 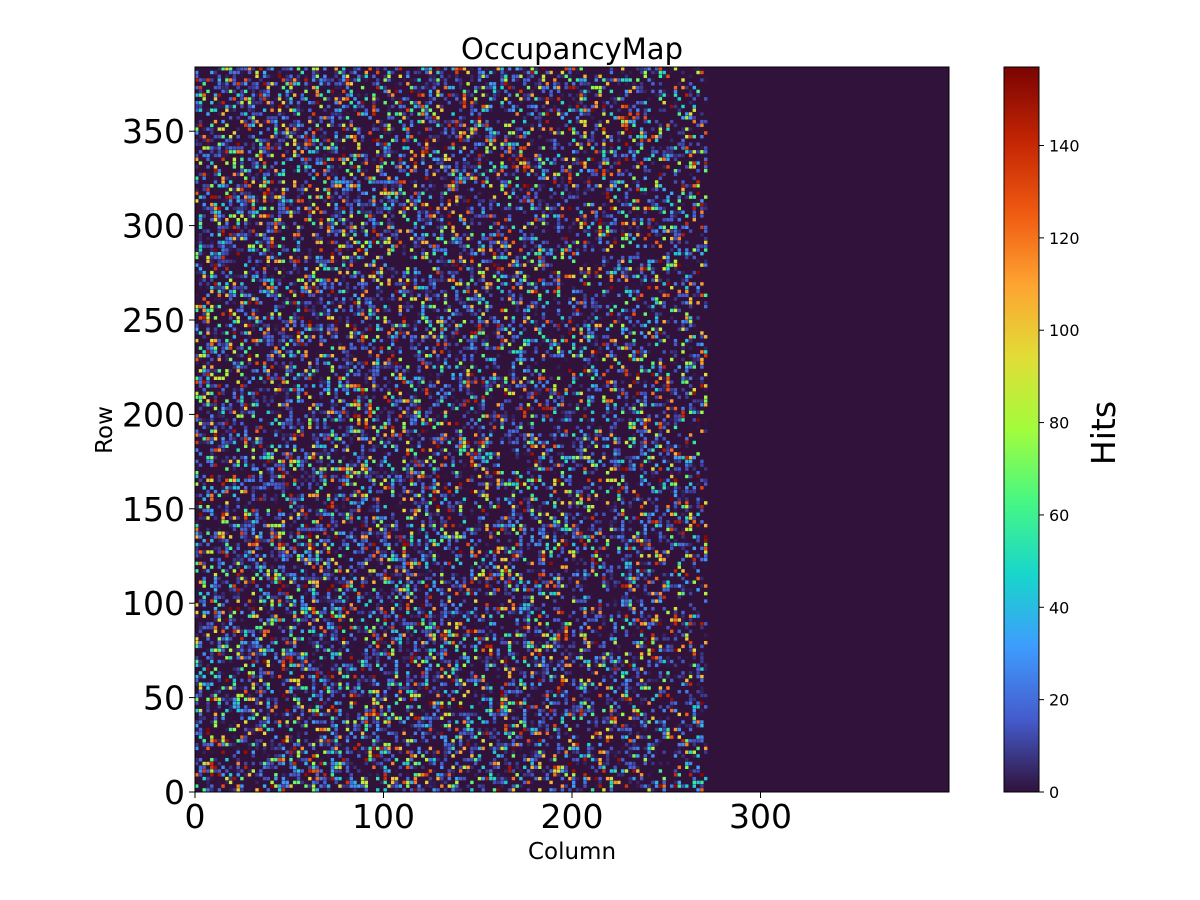 What do you see at coordinates (572, 49) in the screenshot?
I see `chart-title: OccupancyMap` at bounding box center [572, 49].